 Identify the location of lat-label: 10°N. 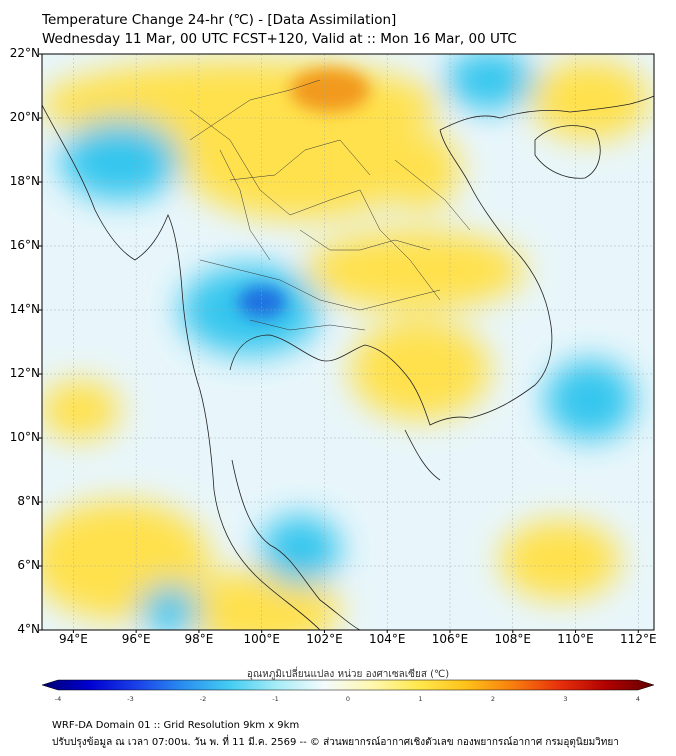
(24, 437).